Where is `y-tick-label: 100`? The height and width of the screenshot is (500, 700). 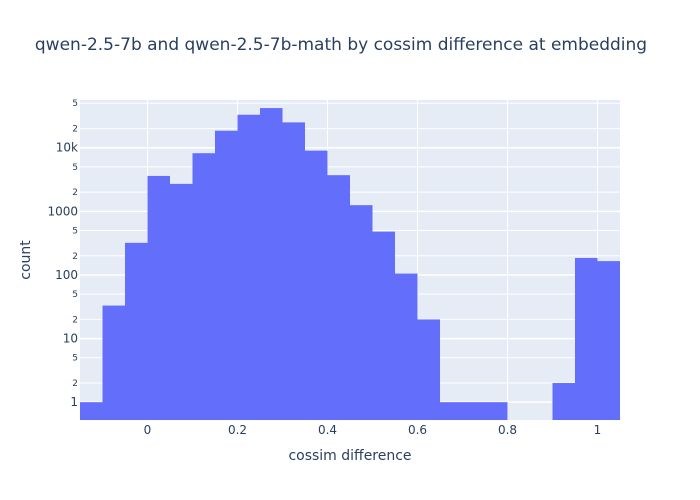
y-tick-label: 100 is located at coordinates (66, 275).